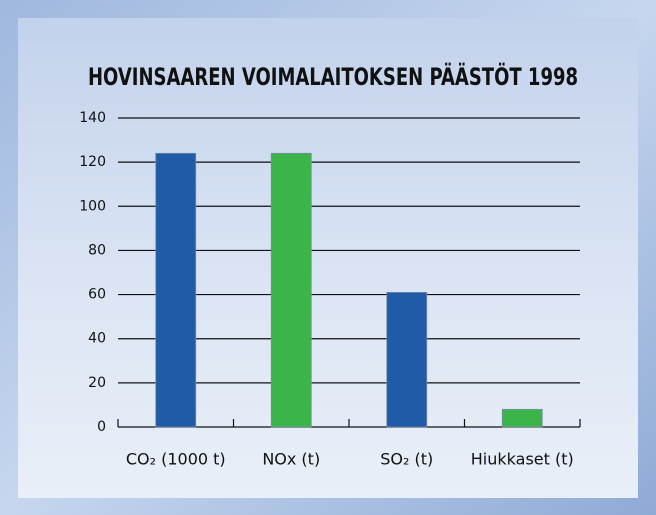 The height and width of the screenshot is (515, 656). What do you see at coordinates (101, 427) in the screenshot?
I see `y-tick-label: 0` at bounding box center [101, 427].